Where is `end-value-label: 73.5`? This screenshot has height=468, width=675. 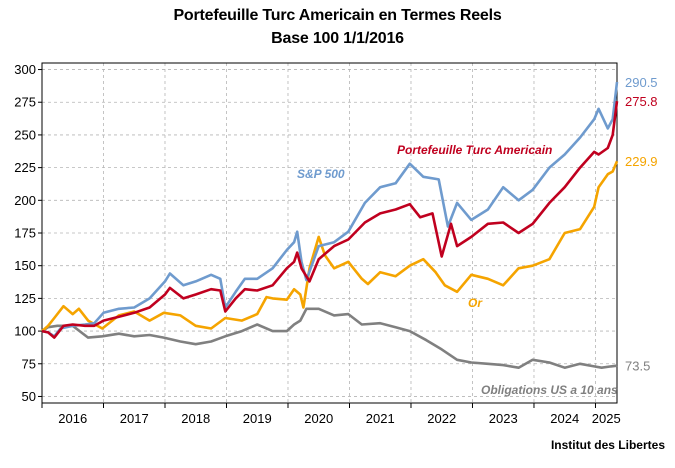 end-value-label: 73.5 is located at coordinates (637, 366).